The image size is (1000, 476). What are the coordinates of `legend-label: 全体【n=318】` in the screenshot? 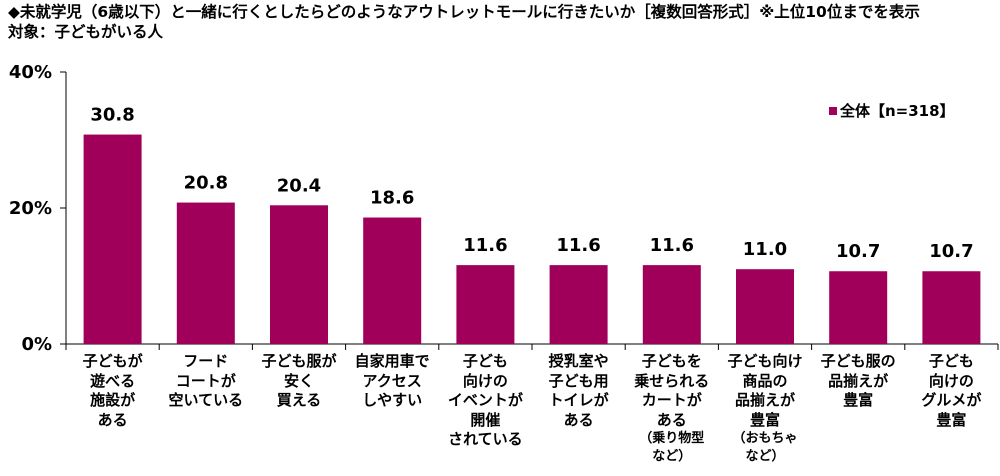 It's located at (897, 111).